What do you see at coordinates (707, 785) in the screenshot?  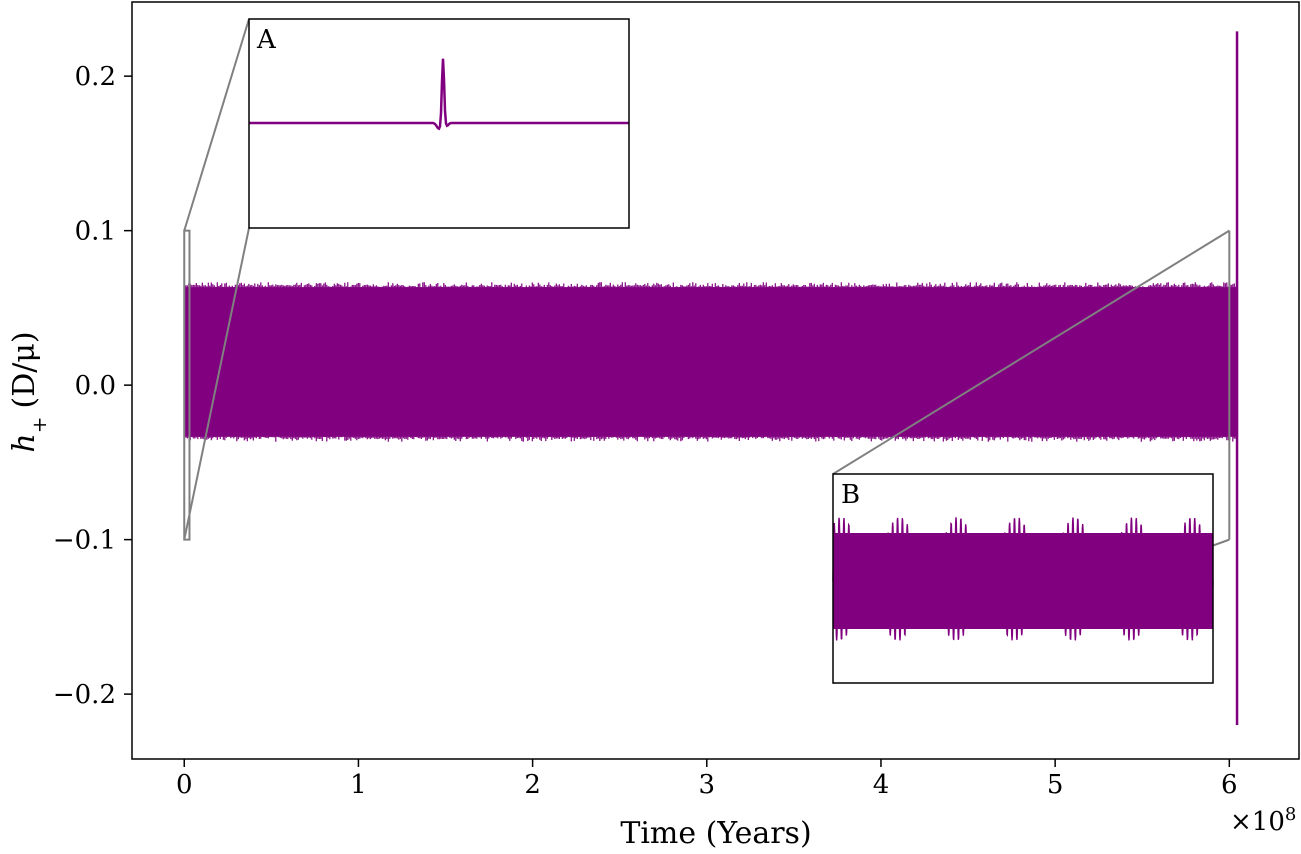 I see `x-tick-label: 3` at bounding box center [707, 785].